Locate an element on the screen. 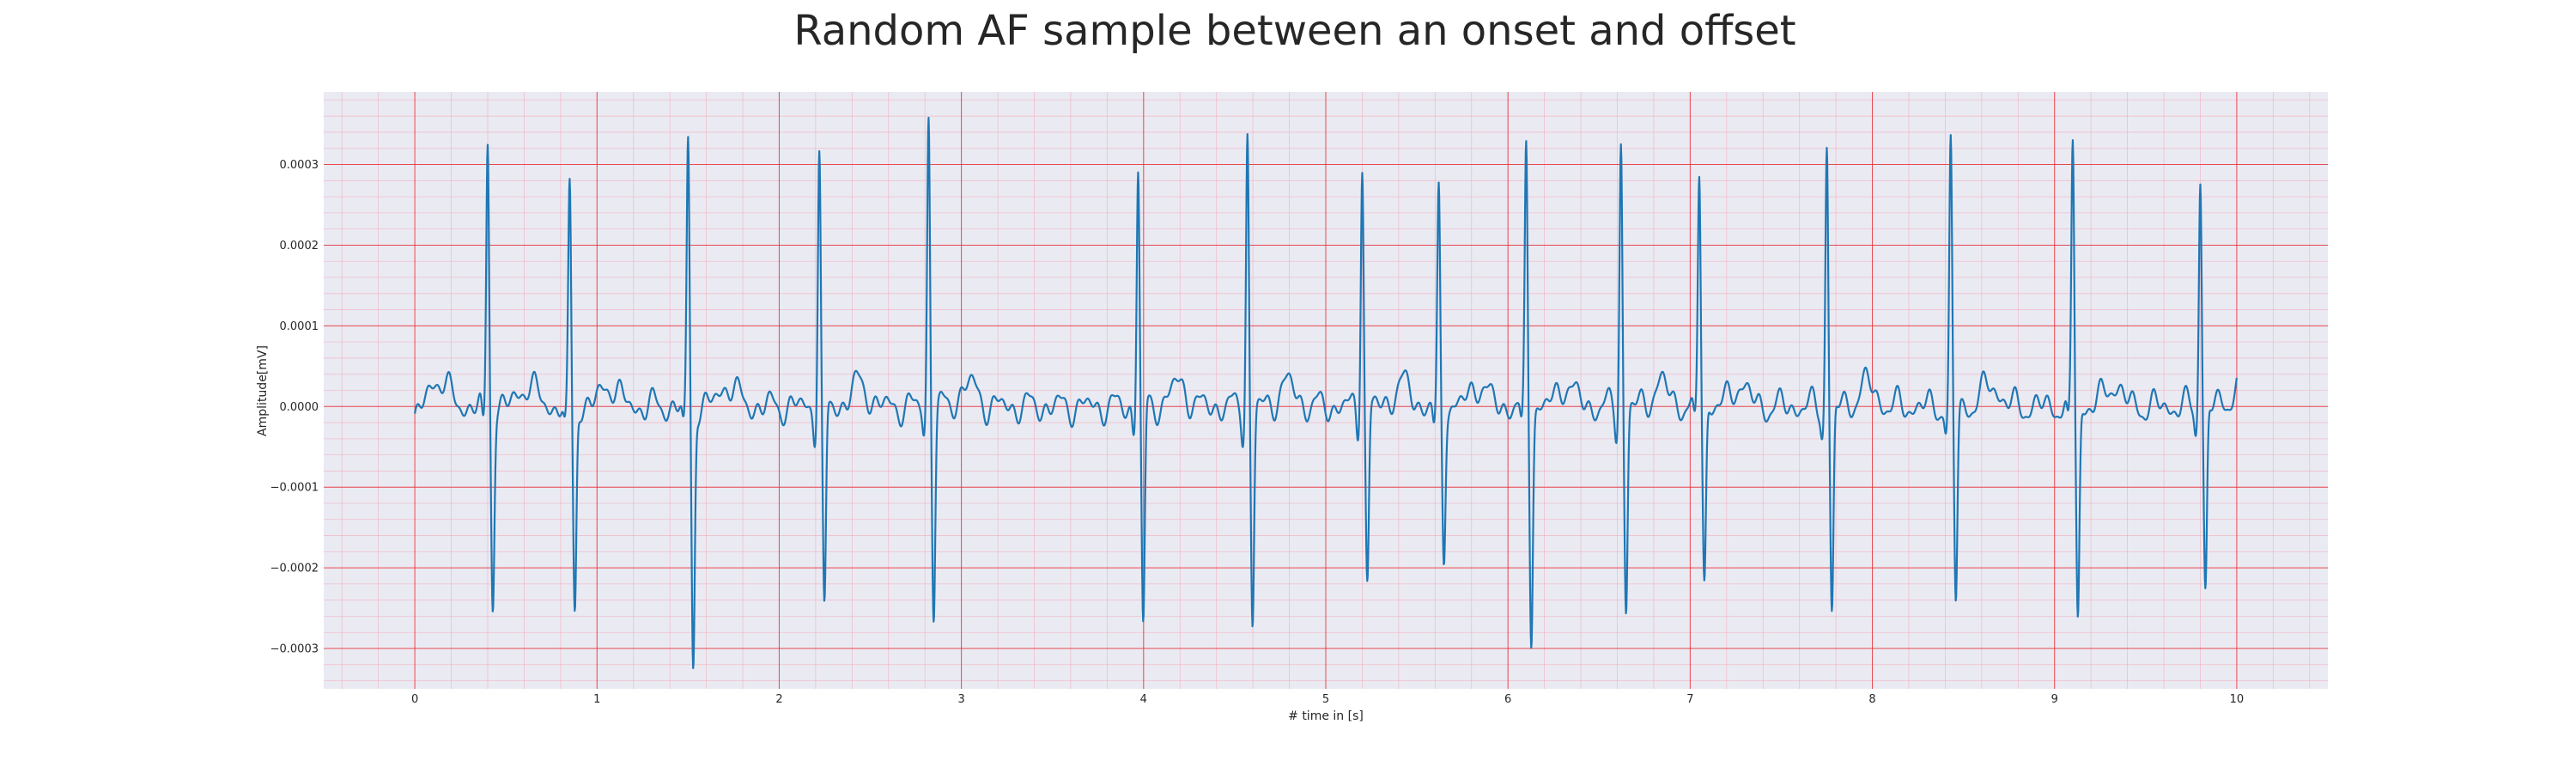 The width and height of the screenshot is (2576, 773). y-tick-label: −0.0002 is located at coordinates (294, 569).